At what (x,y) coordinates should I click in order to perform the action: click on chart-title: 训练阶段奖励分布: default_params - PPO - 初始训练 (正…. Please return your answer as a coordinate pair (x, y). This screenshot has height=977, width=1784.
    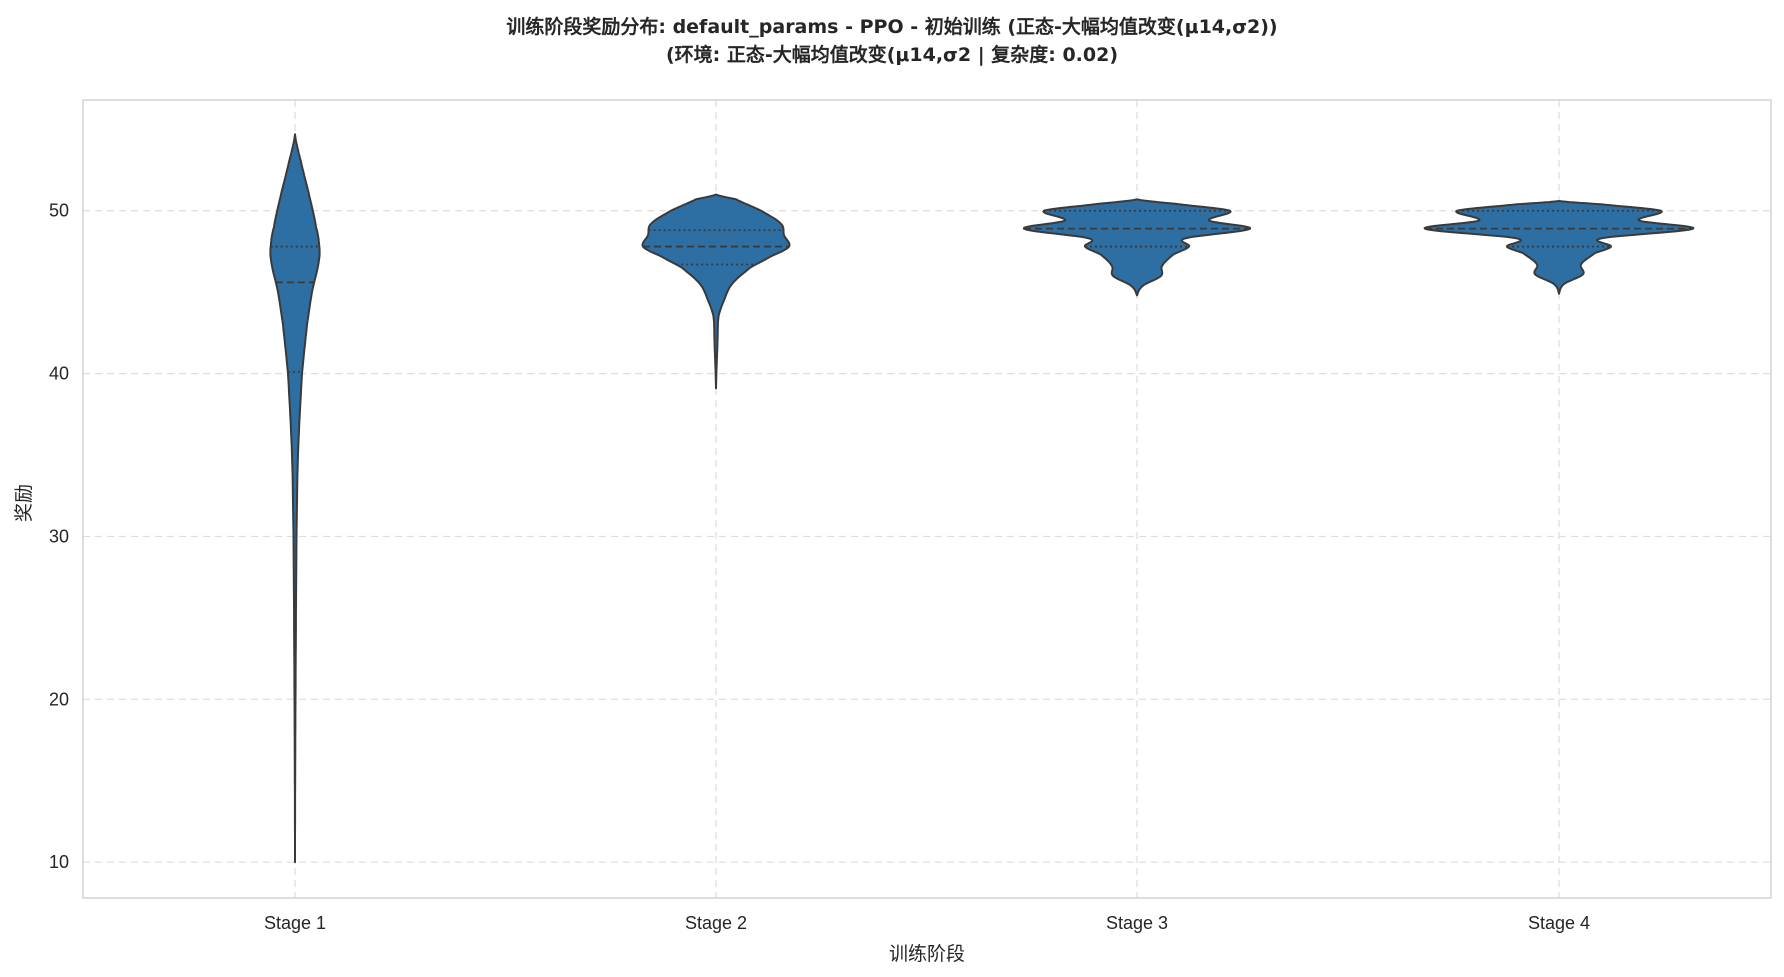
    Looking at the image, I should click on (892, 27).